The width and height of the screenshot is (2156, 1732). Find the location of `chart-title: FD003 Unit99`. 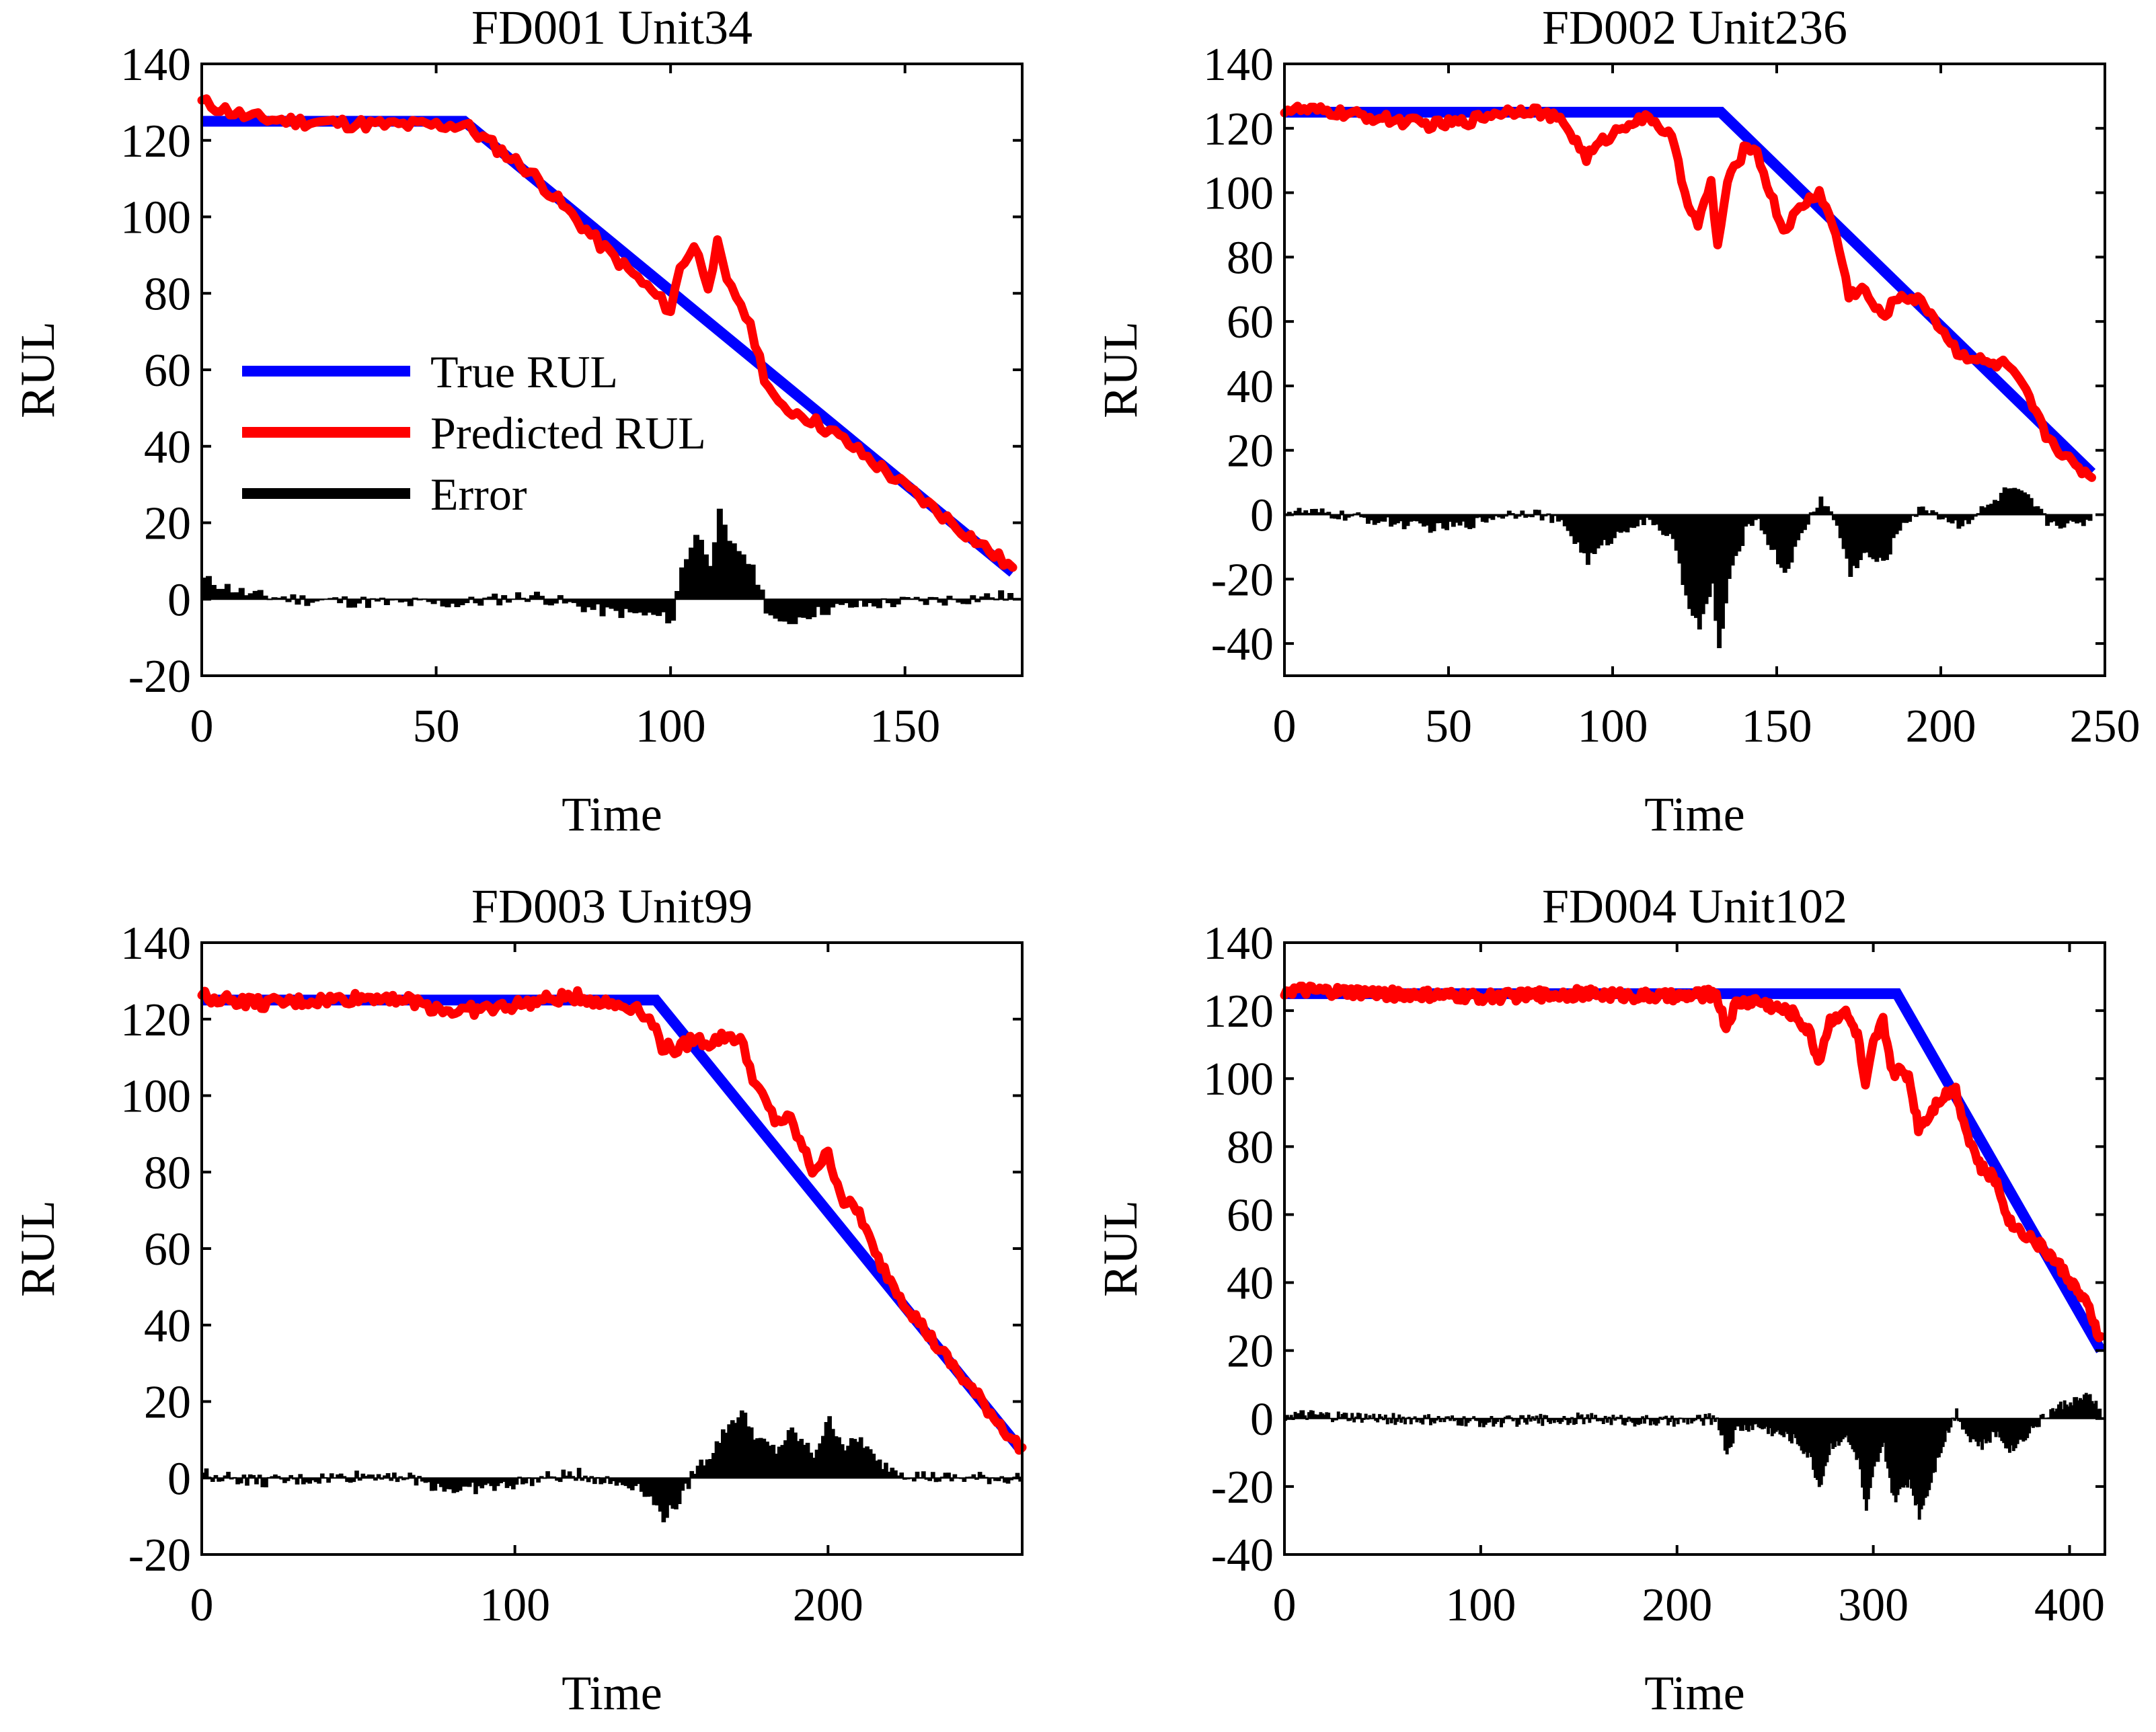

chart-title: FD003 Unit99 is located at coordinates (612, 906).